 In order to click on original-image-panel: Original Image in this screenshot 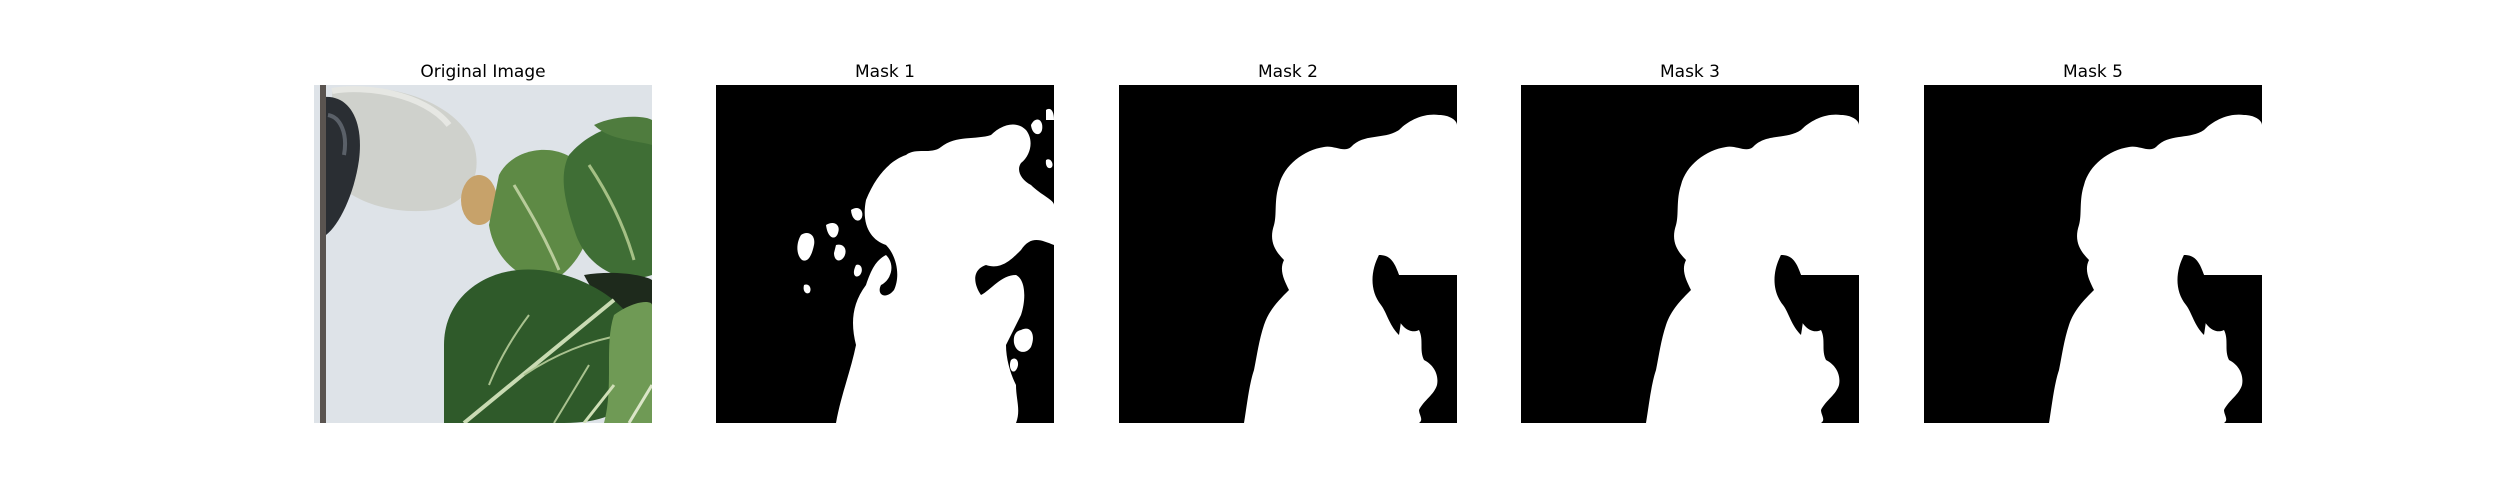, I will do `click(483, 241)`.